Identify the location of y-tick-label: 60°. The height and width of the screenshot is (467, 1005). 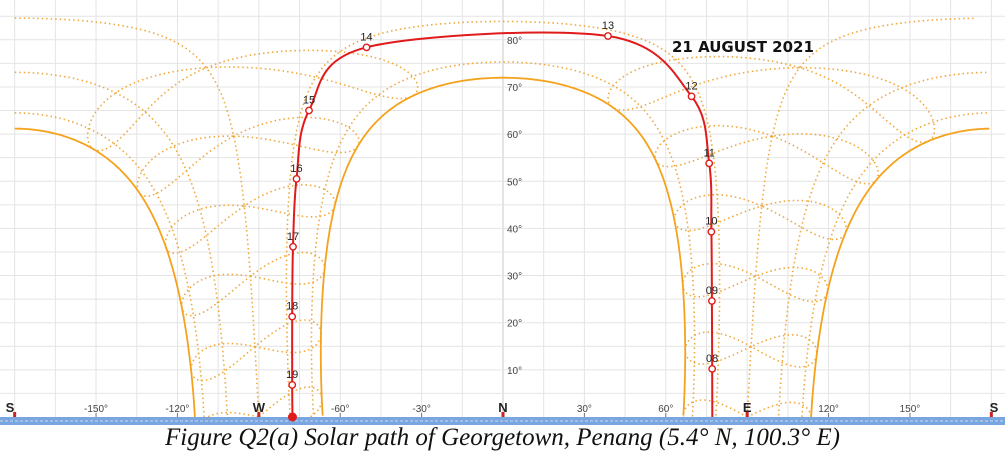
(514, 135).